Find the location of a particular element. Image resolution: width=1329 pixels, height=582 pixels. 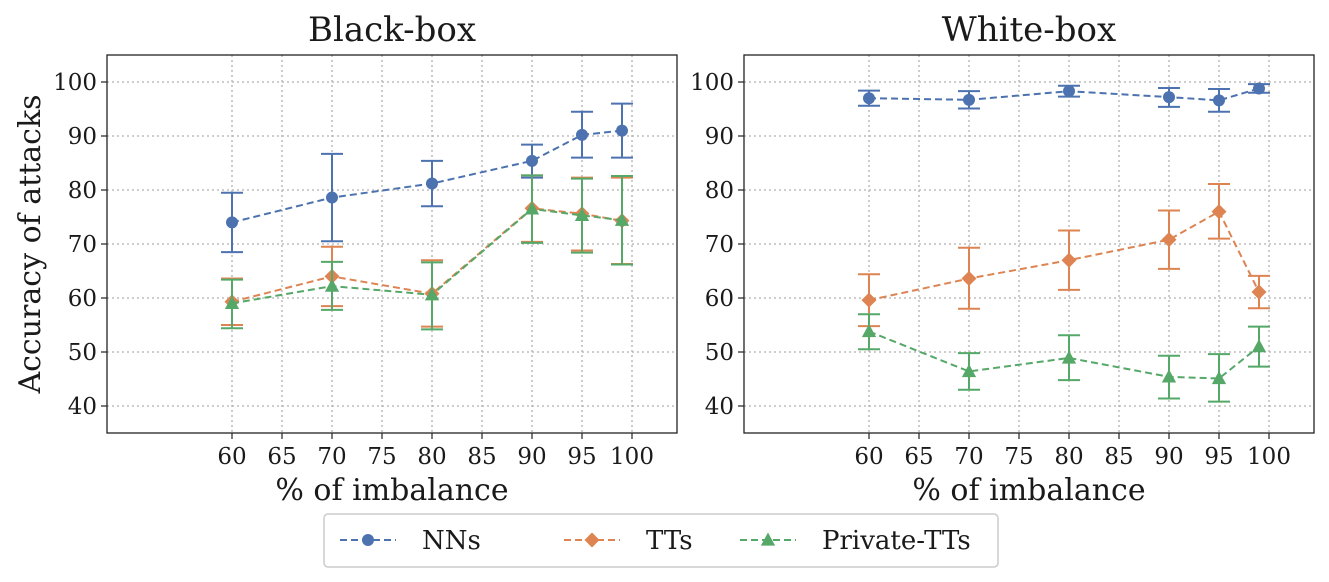

legend: NNs TTs Private-TTs is located at coordinates (661, 540).